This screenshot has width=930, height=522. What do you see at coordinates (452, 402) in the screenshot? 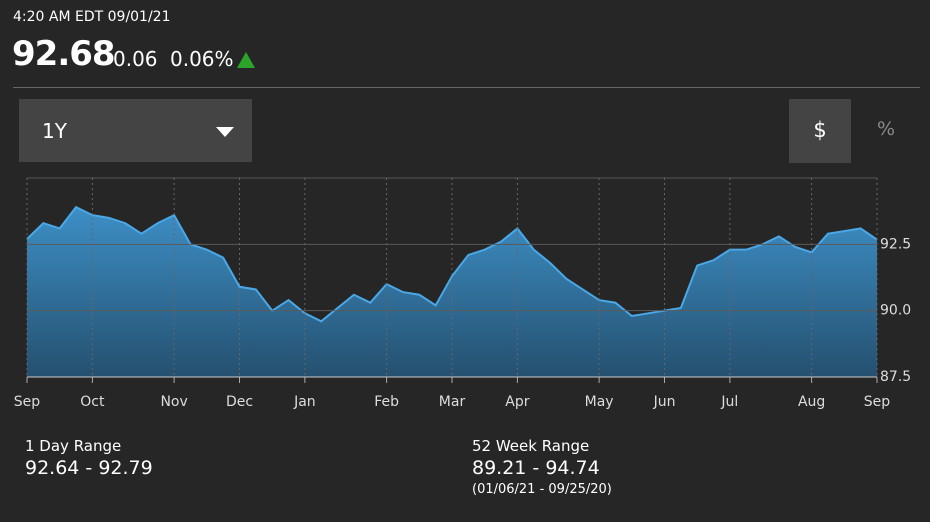
I see `x-tick-label: Mar` at bounding box center [452, 402].